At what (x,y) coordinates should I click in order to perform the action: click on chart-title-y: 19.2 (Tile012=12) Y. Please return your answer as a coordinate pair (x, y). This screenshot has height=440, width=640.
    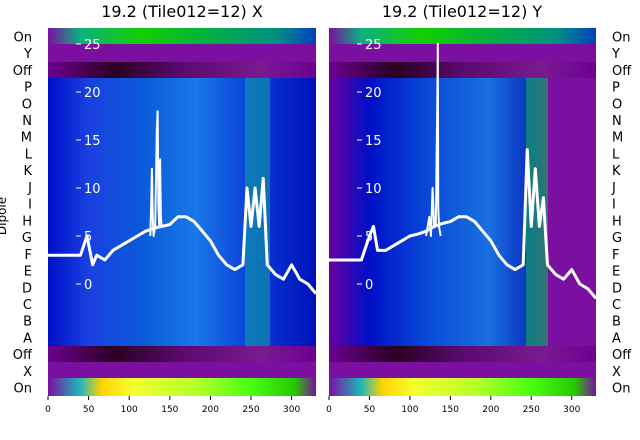
    Looking at the image, I should click on (462, 11).